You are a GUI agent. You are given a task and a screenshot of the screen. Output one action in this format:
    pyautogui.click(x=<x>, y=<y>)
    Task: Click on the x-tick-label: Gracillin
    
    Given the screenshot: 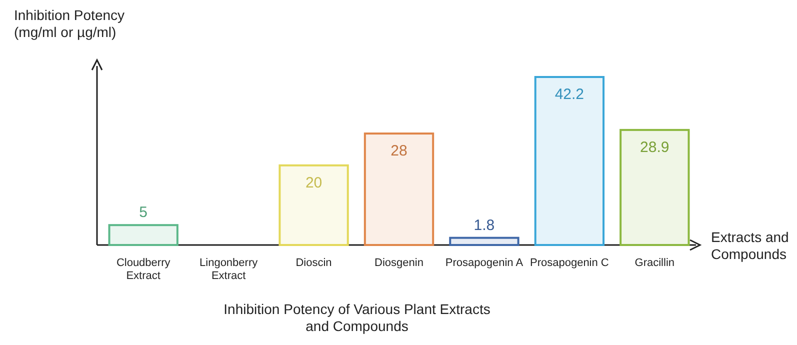 What is the action you would take?
    pyautogui.click(x=654, y=263)
    